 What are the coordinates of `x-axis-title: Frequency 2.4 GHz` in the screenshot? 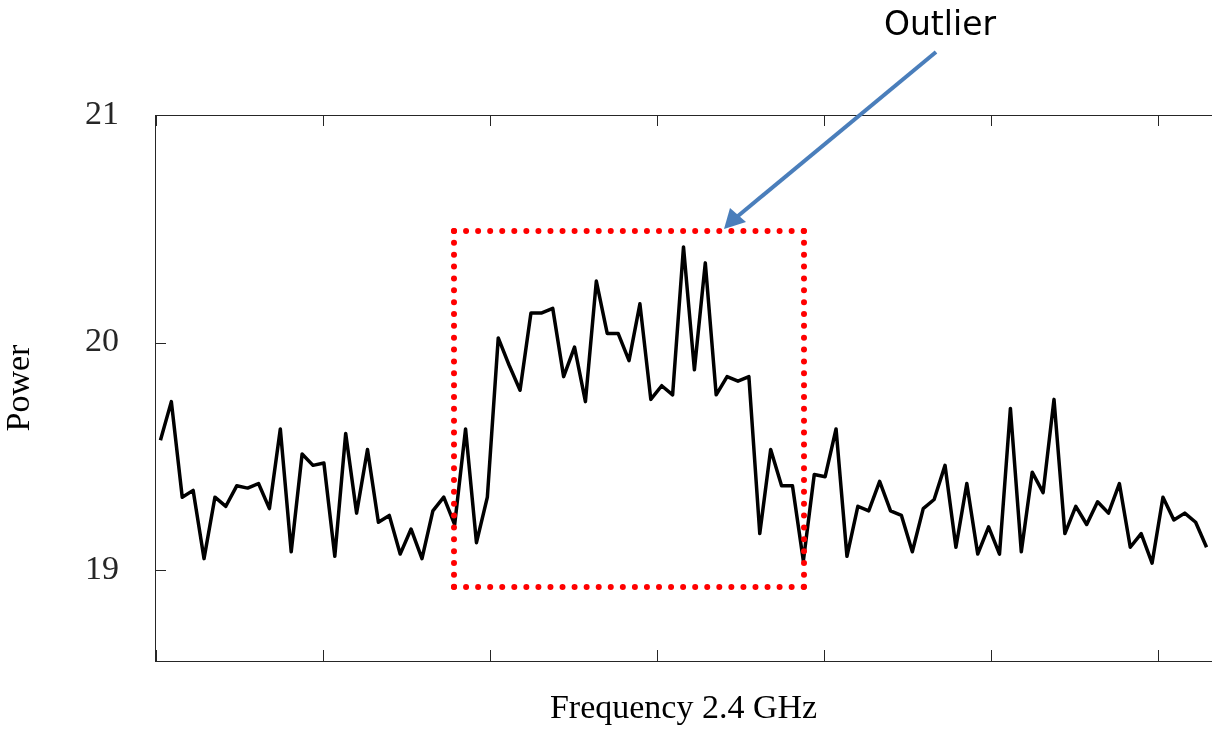 It's located at (683, 706).